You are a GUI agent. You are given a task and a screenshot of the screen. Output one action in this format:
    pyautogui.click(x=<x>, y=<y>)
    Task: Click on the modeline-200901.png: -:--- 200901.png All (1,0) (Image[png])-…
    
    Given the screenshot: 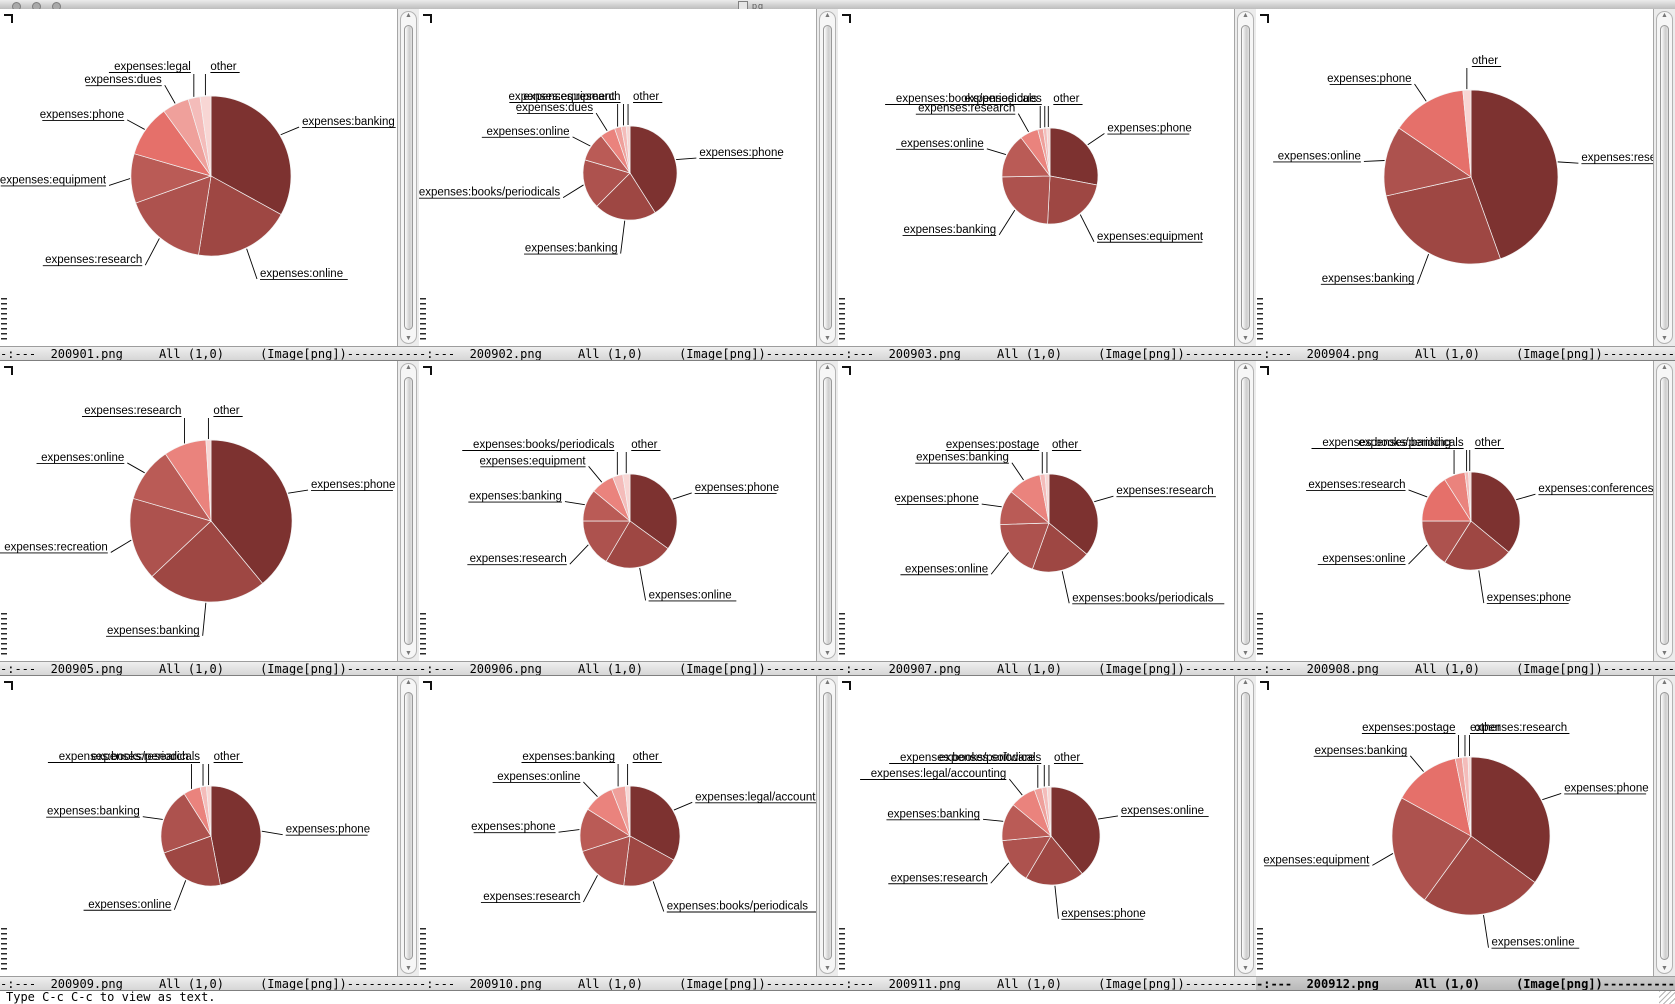 What is the action you would take?
    pyautogui.click(x=209, y=353)
    